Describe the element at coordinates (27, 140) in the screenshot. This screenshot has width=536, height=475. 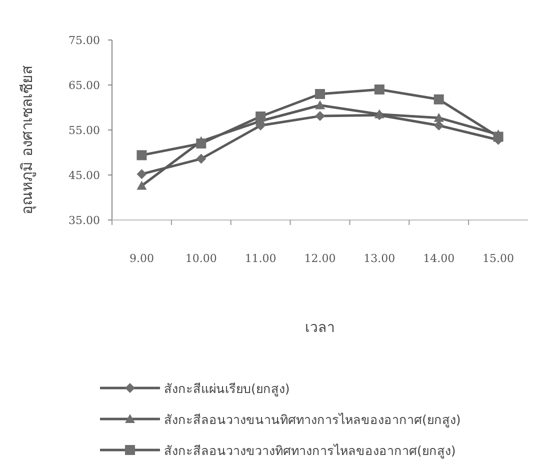
I see `y-axis-title: อุณหภูมิ องศาเซลเซียส` at that location.